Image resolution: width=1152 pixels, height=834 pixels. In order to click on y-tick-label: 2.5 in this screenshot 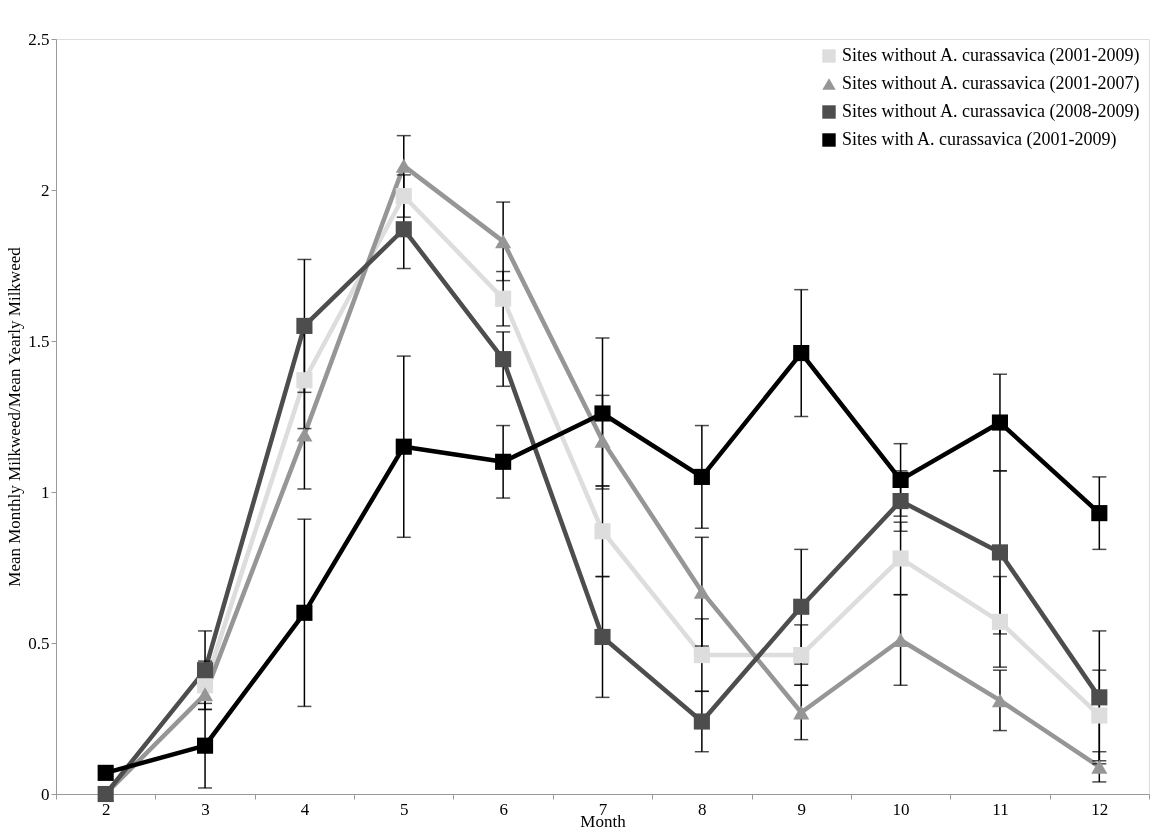, I will do `click(39, 39)`.